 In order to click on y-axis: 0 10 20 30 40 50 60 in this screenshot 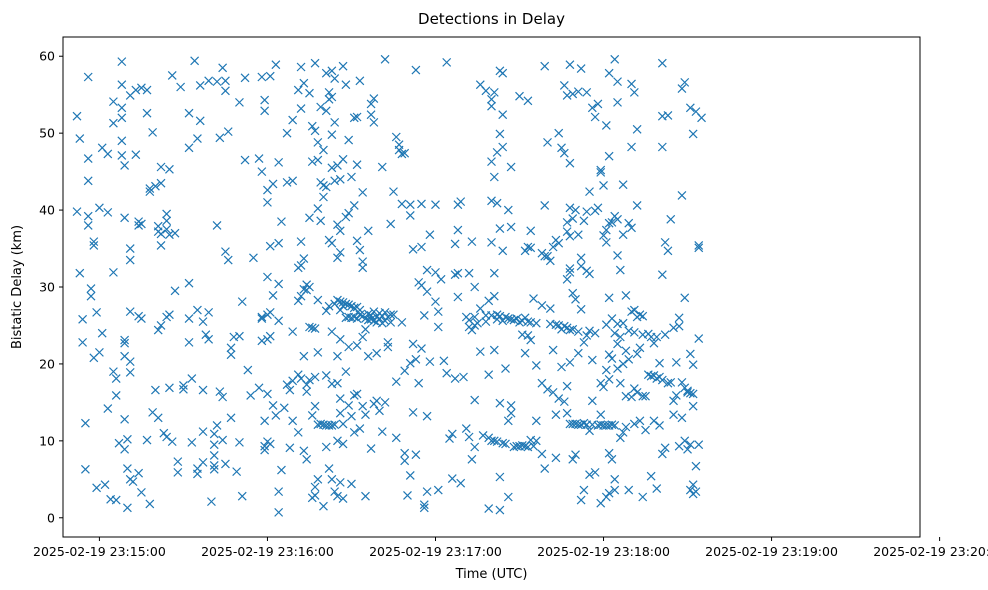, I will do `click(51, 287)`.